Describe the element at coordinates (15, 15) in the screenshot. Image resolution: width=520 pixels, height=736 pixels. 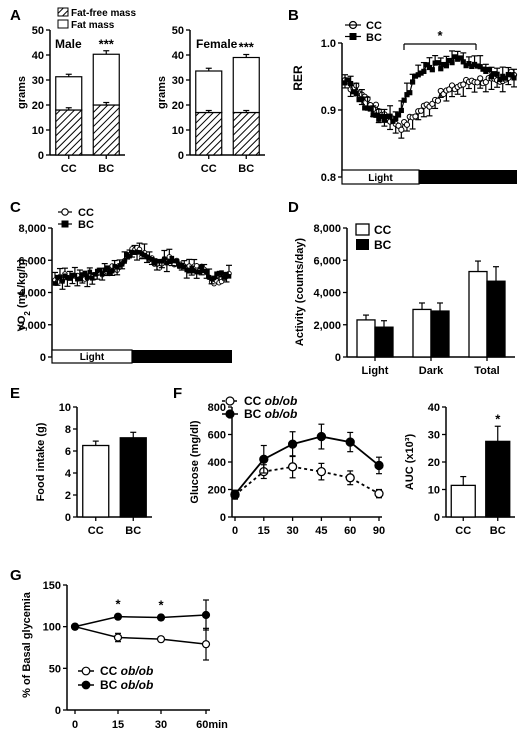
I see `panel-letter-a: A` at that location.